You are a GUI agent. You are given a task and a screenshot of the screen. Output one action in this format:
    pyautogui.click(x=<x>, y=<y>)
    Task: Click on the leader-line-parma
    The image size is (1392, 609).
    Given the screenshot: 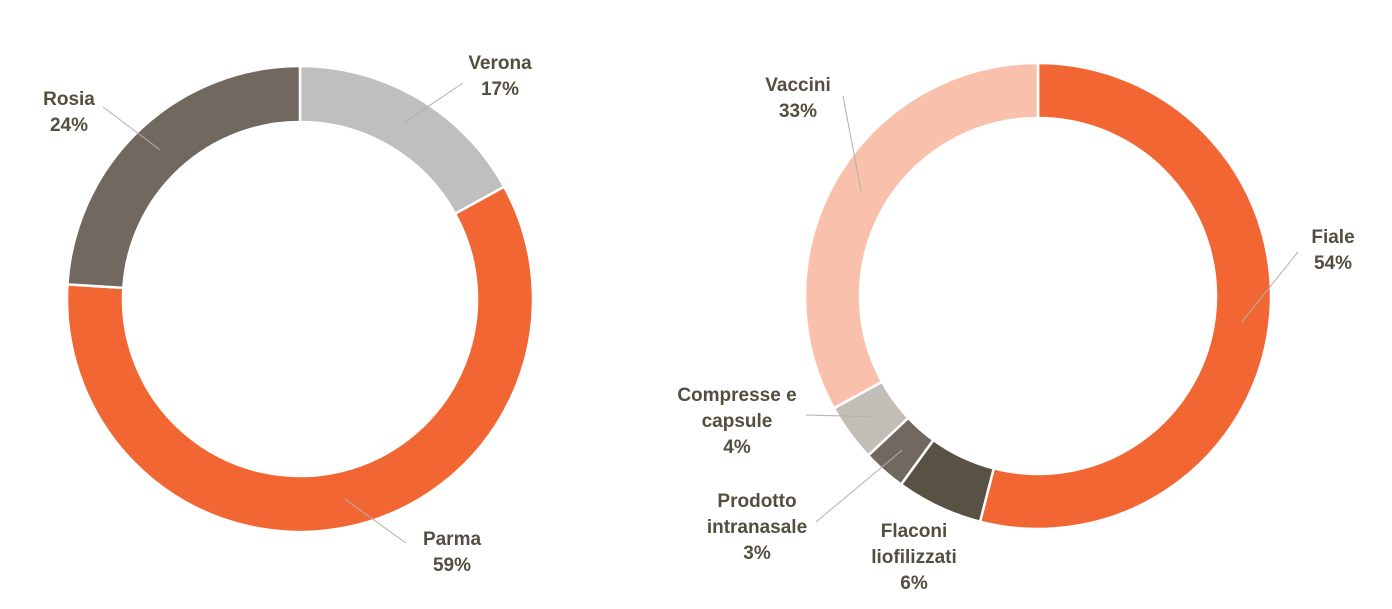 What is the action you would take?
    pyautogui.click(x=375, y=521)
    